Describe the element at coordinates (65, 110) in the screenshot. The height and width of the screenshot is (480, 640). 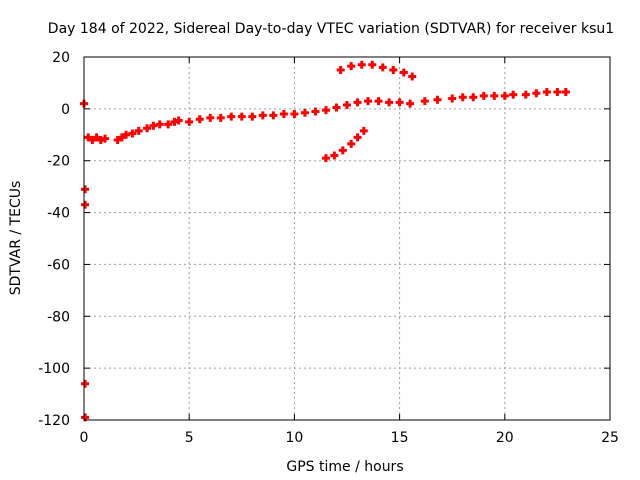
I see `y-tick-label: 0` at that location.